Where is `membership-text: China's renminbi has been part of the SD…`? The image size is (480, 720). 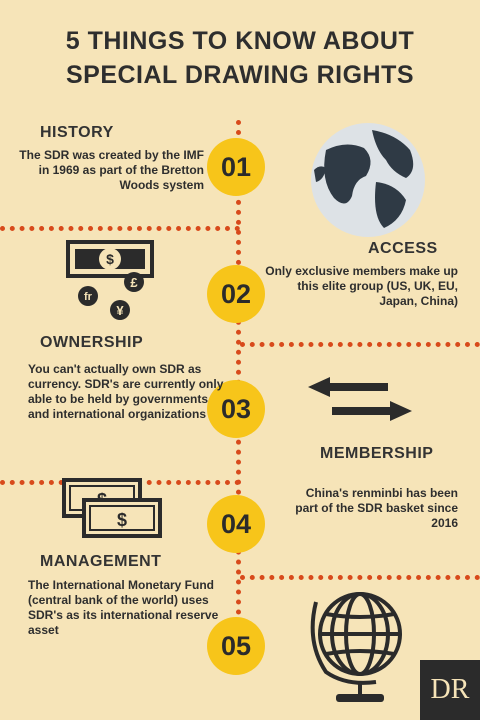 membership-text: China's renminbi has been part of the SD… is located at coordinates (376, 508).